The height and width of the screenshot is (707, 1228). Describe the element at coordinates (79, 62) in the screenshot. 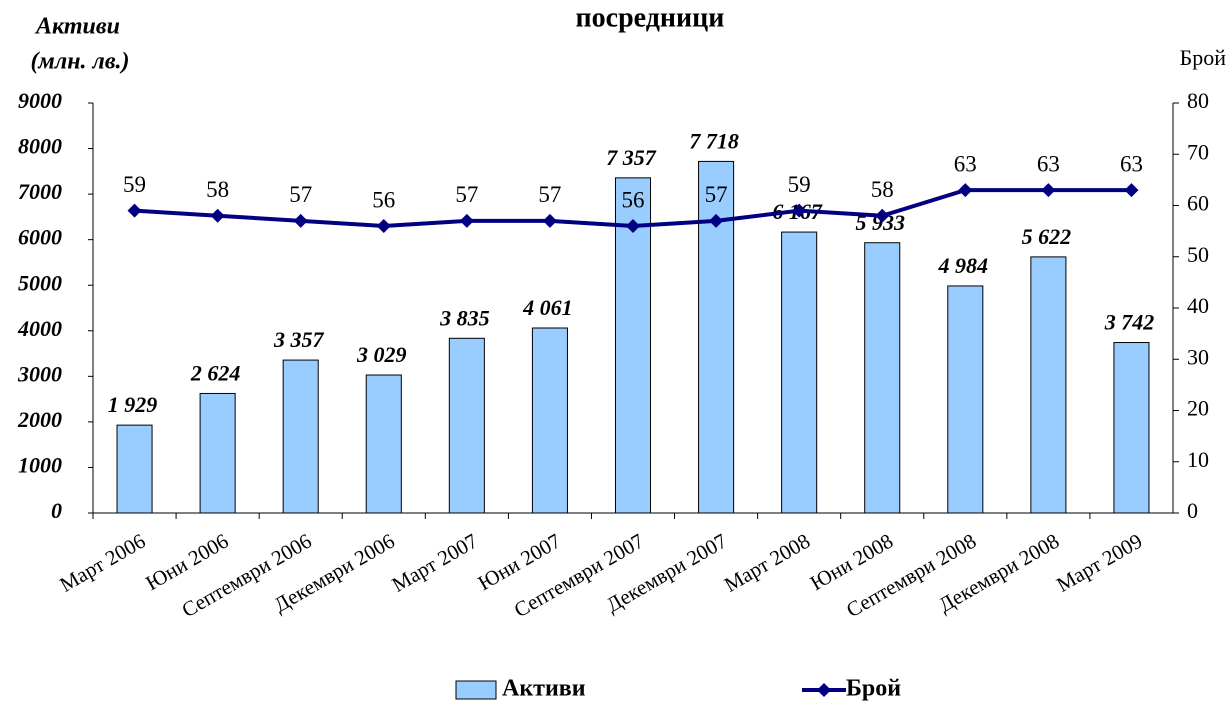

I see `y-axis-title: (млн. лв.)` at that location.